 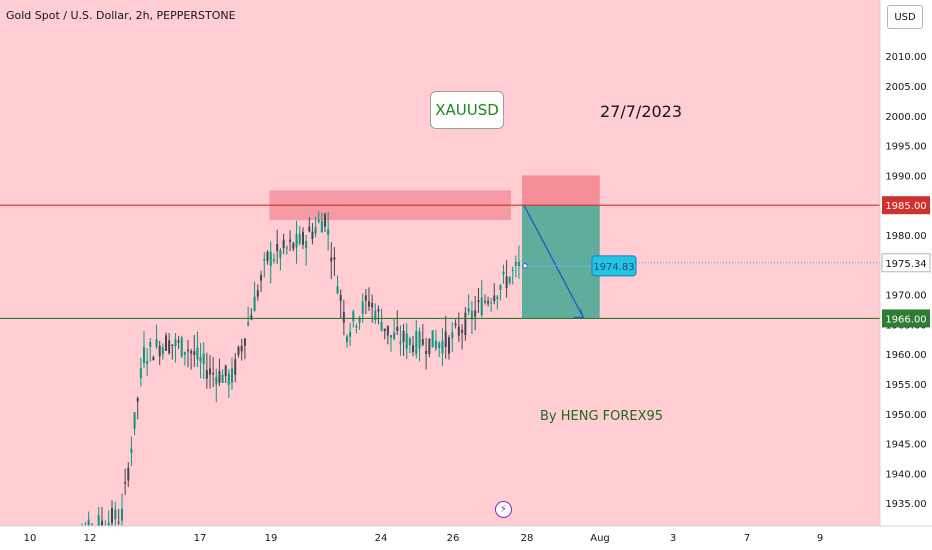 What do you see at coordinates (905, 87) in the screenshot?
I see `y-tick-label: 2005.00` at bounding box center [905, 87].